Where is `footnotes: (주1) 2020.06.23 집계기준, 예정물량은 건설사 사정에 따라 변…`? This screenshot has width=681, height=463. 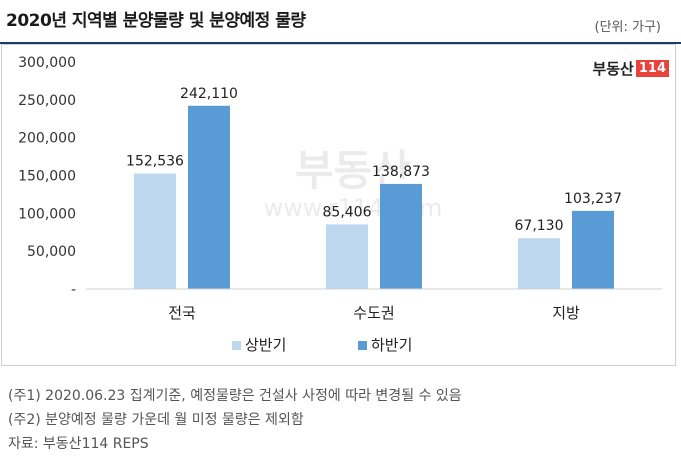
footnotes: (주1) 2020.06.23 집계기준, 예정물량은 건설사 사정에 따라 변… is located at coordinates (235, 420).